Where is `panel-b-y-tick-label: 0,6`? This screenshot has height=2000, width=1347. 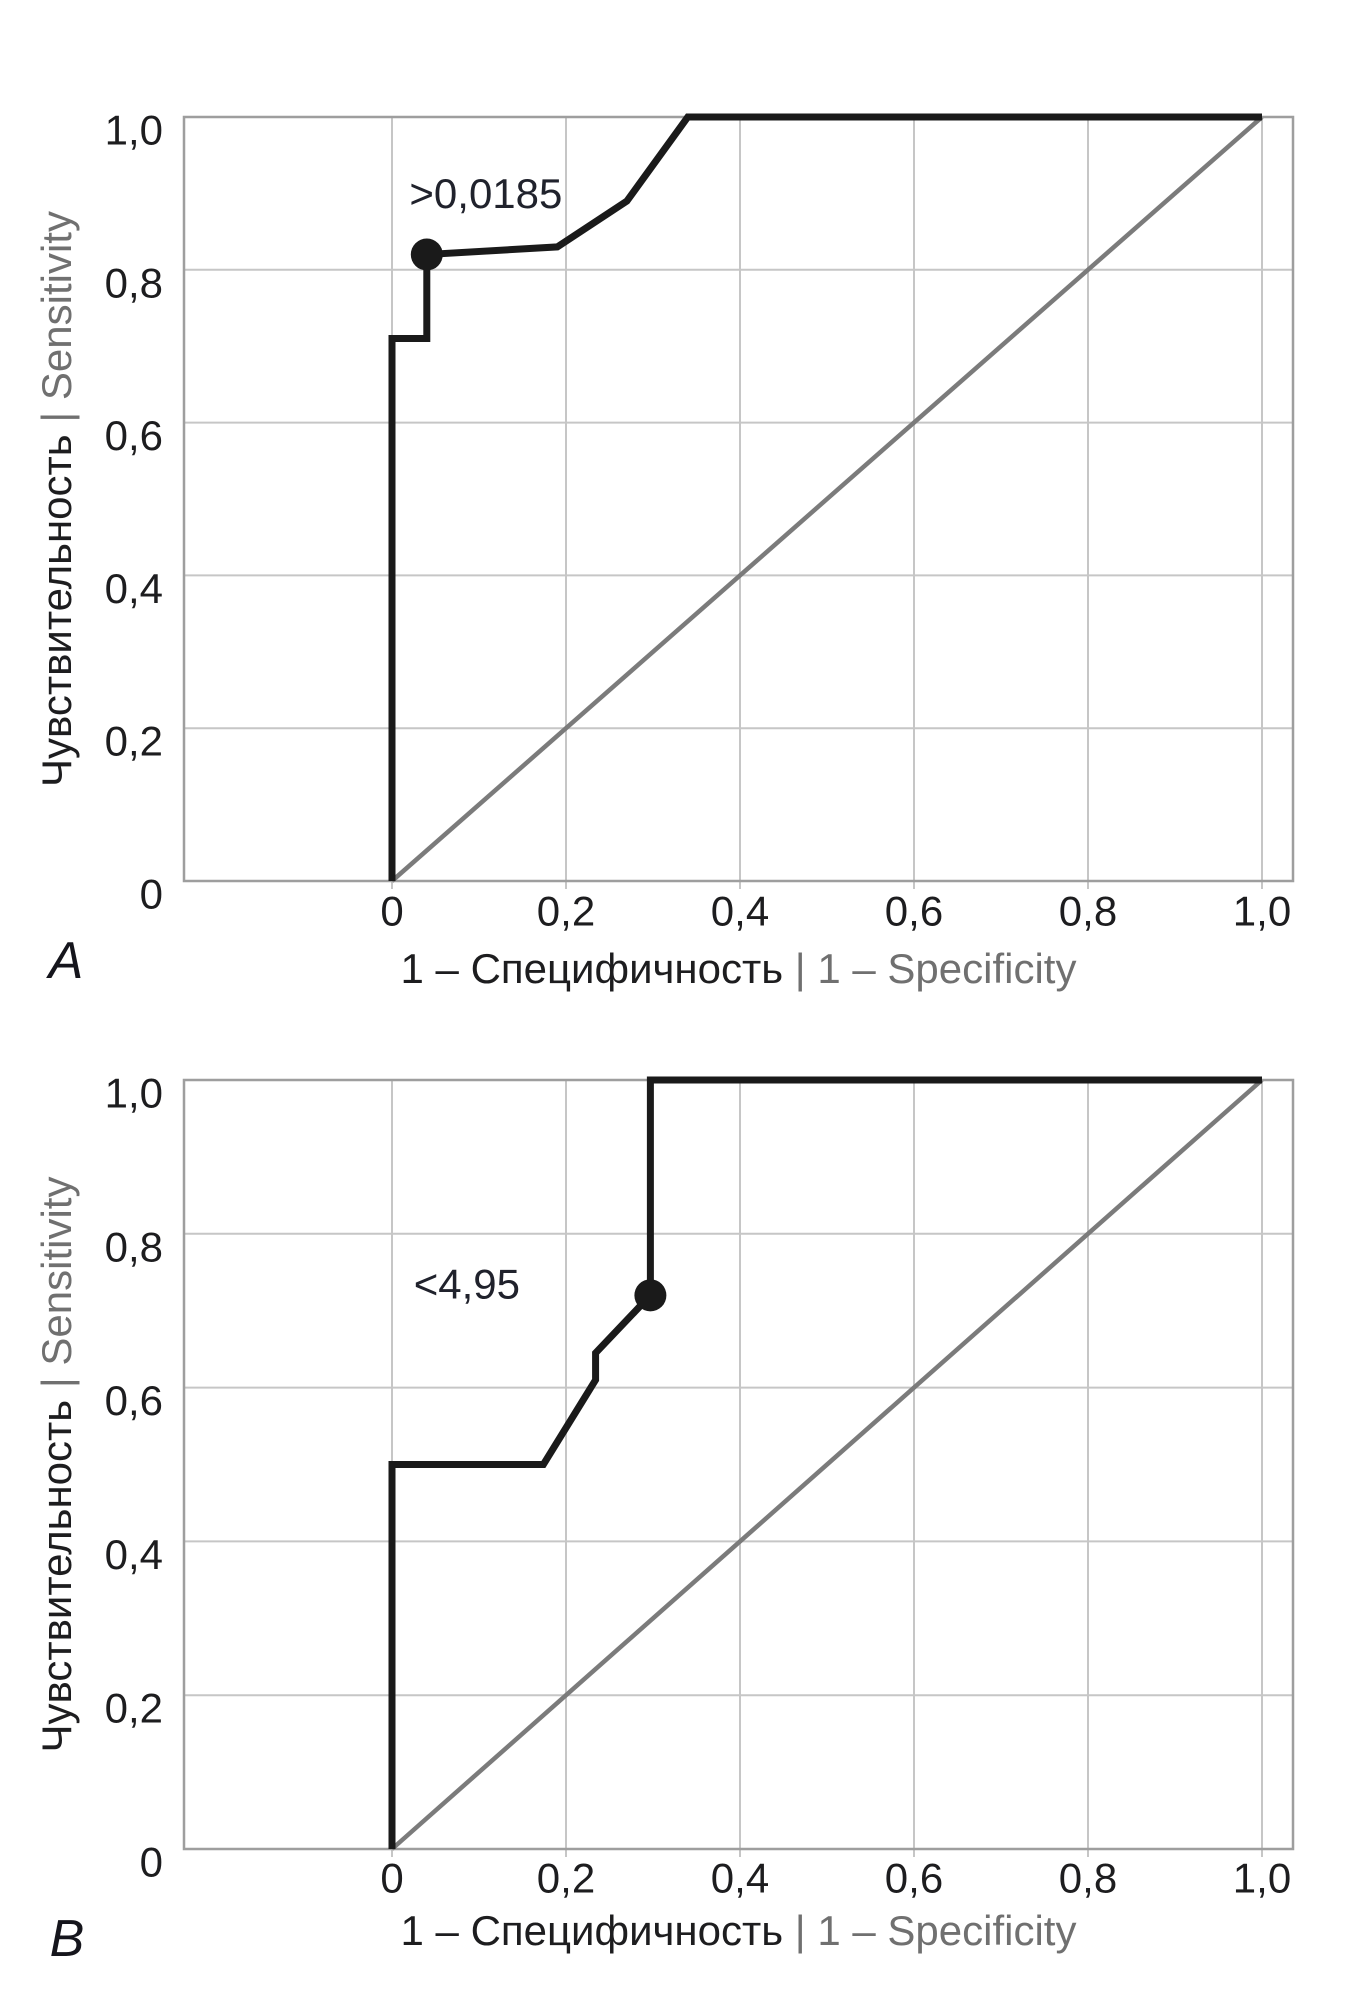
panel-b-y-tick-label: 0,6 is located at coordinates (134, 1400).